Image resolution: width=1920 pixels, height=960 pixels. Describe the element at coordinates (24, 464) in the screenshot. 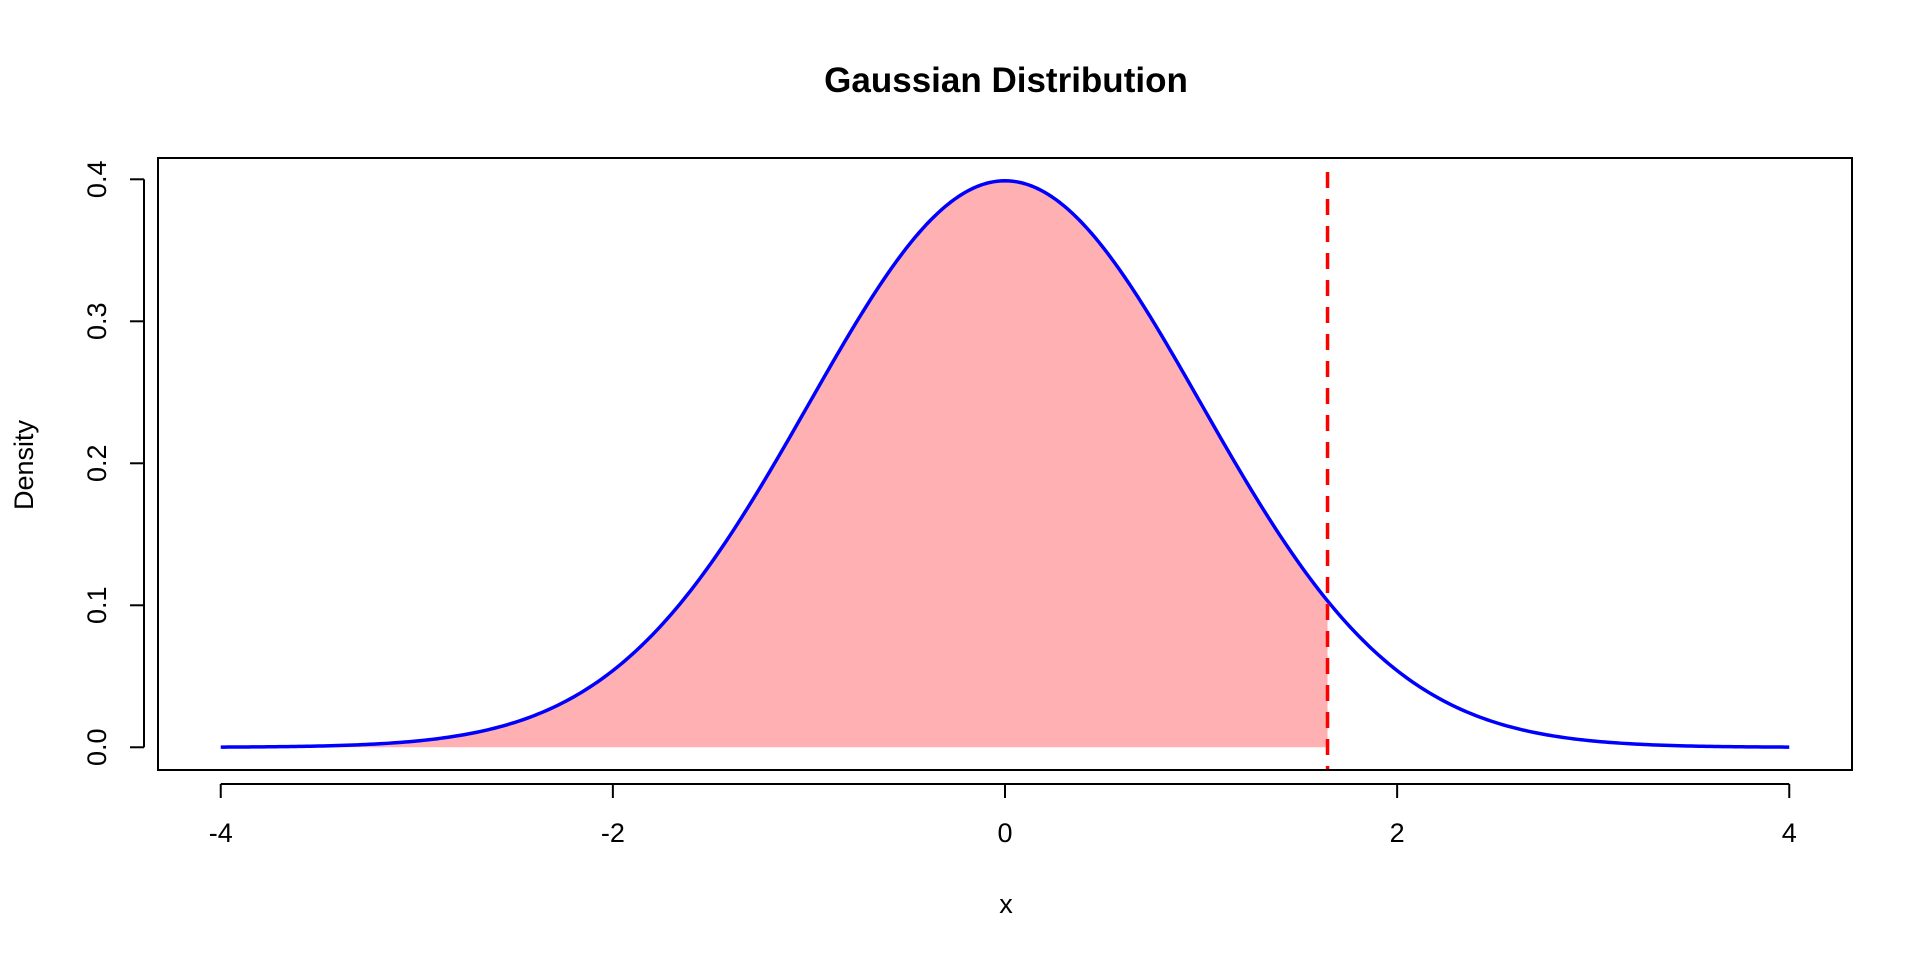

I see `y-axis-label: Density` at that location.